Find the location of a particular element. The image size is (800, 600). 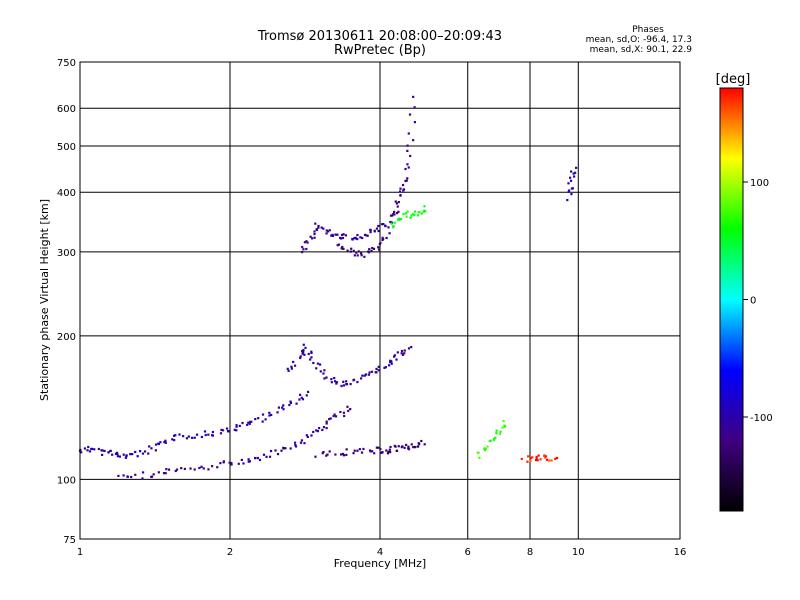

colorbar-label: [deg] is located at coordinates (733, 79).